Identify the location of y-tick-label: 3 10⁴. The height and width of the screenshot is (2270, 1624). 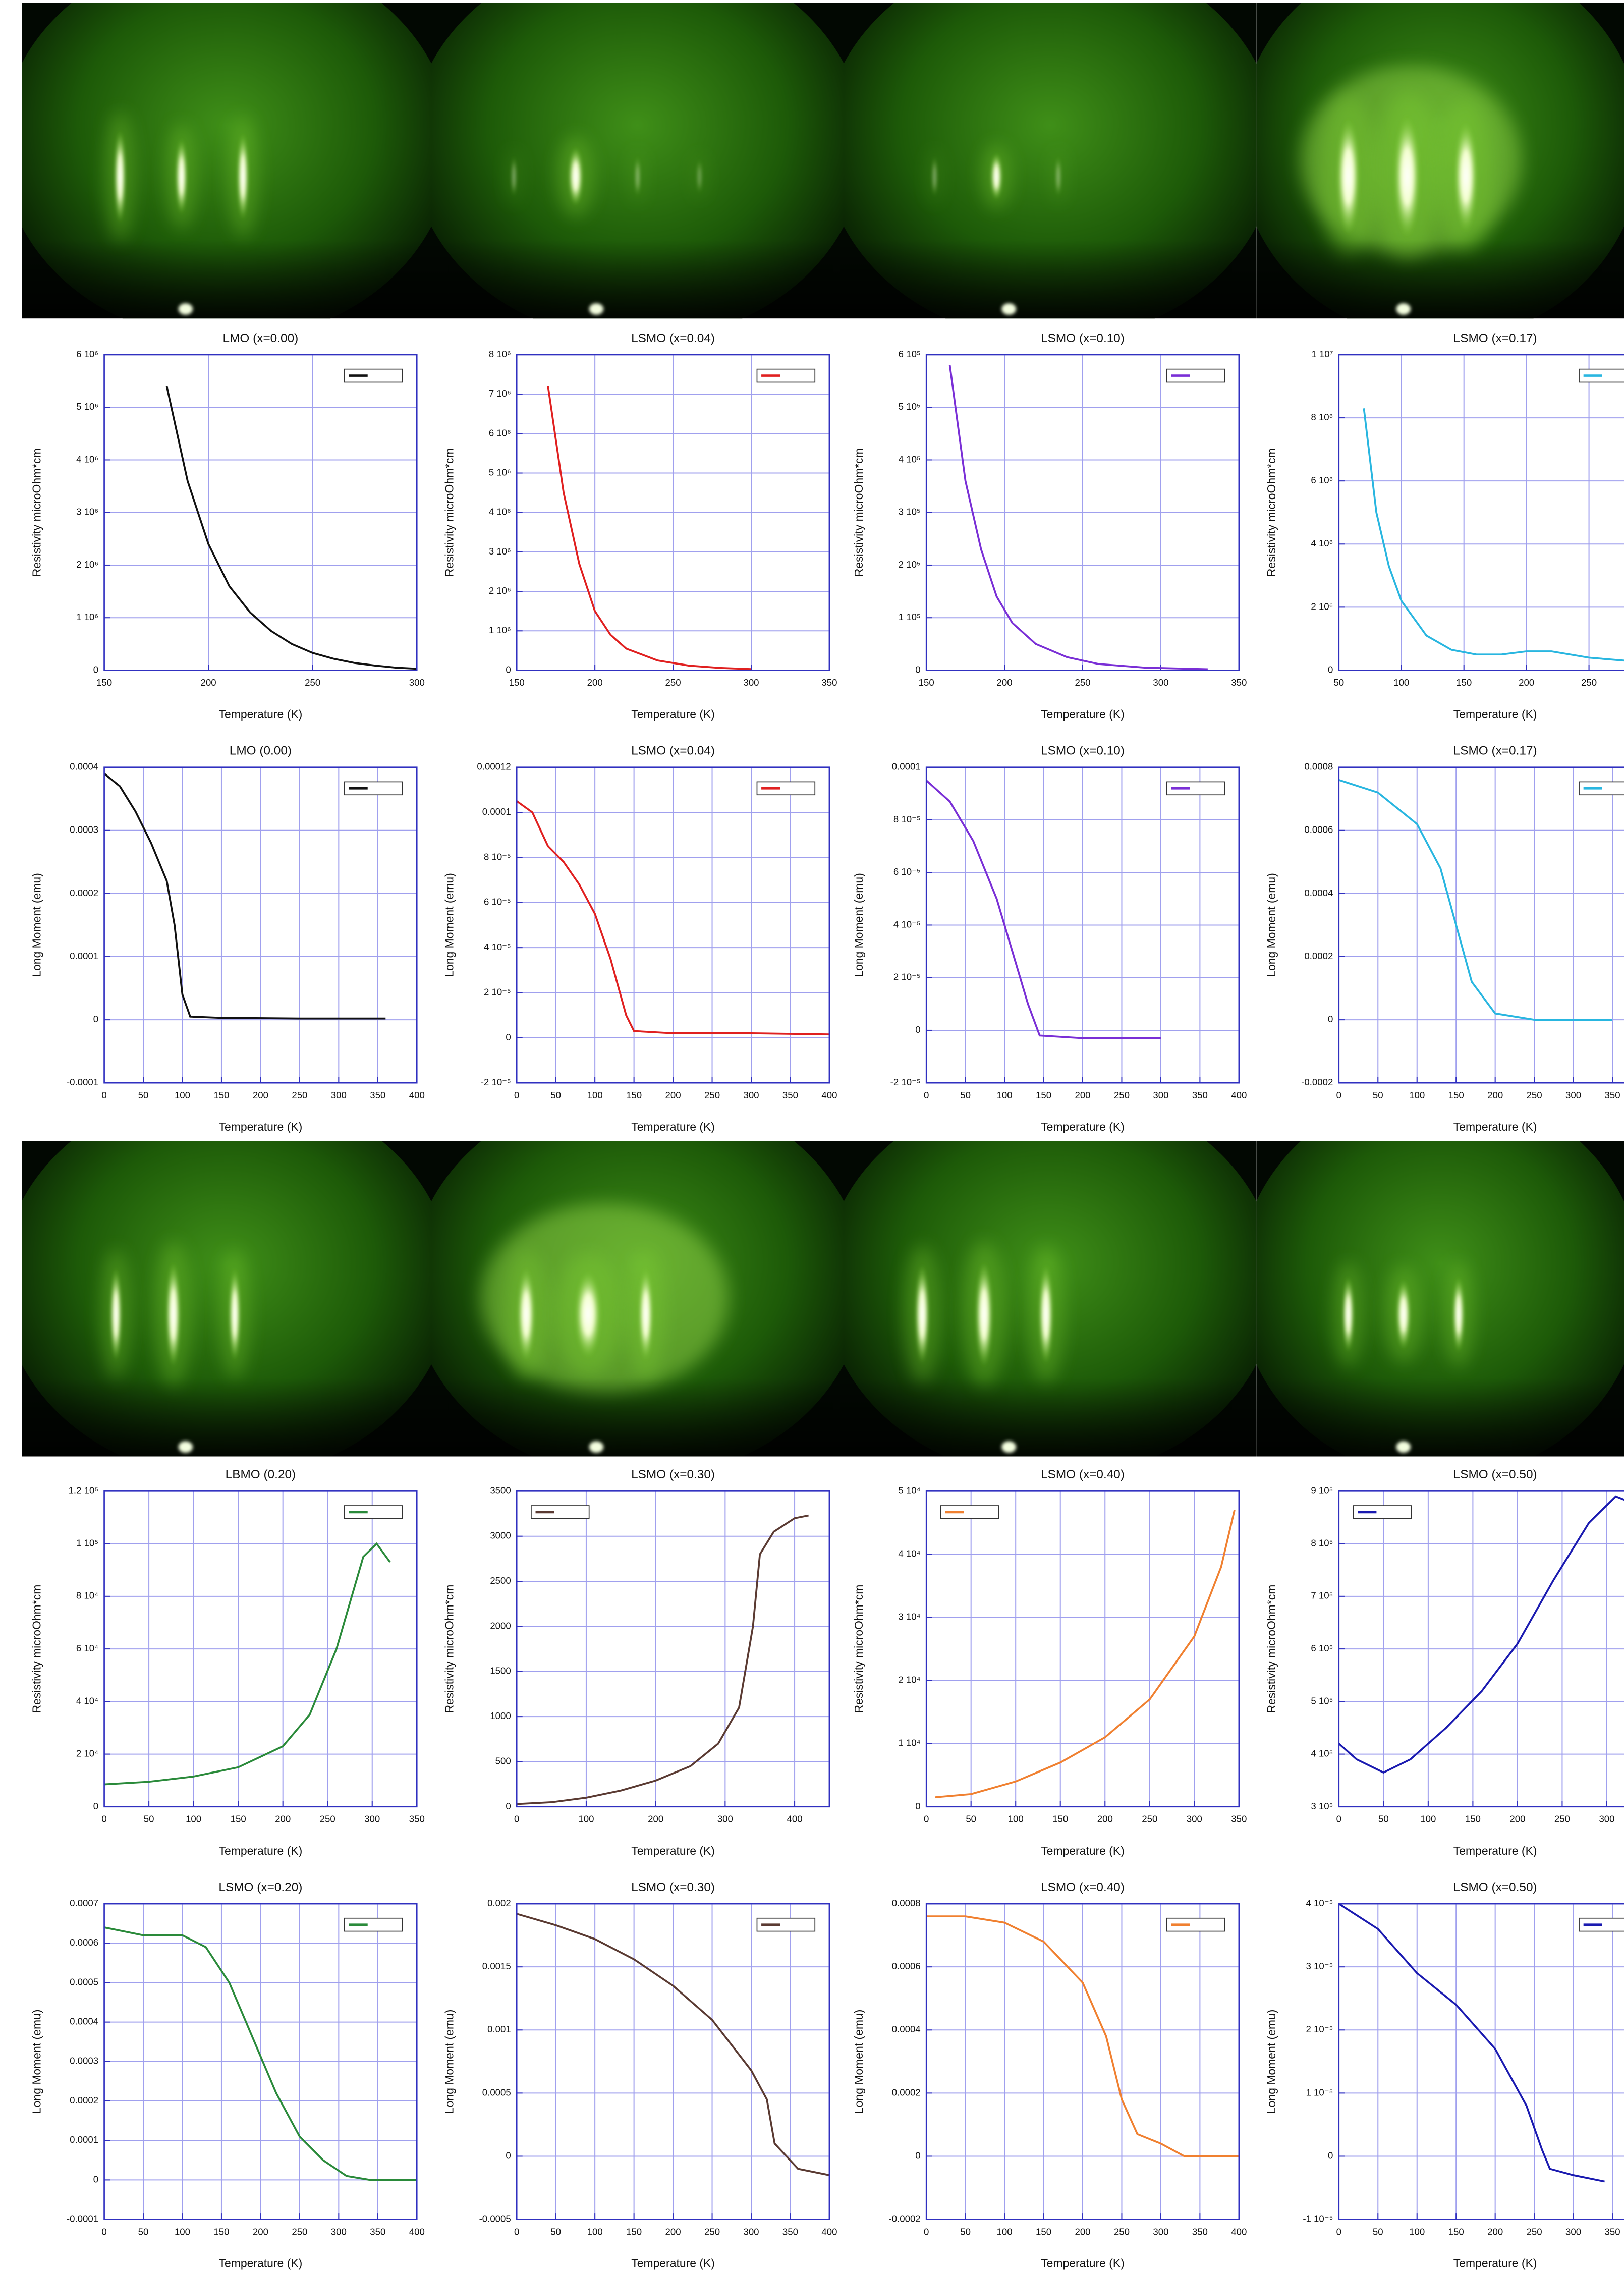
(909, 1616).